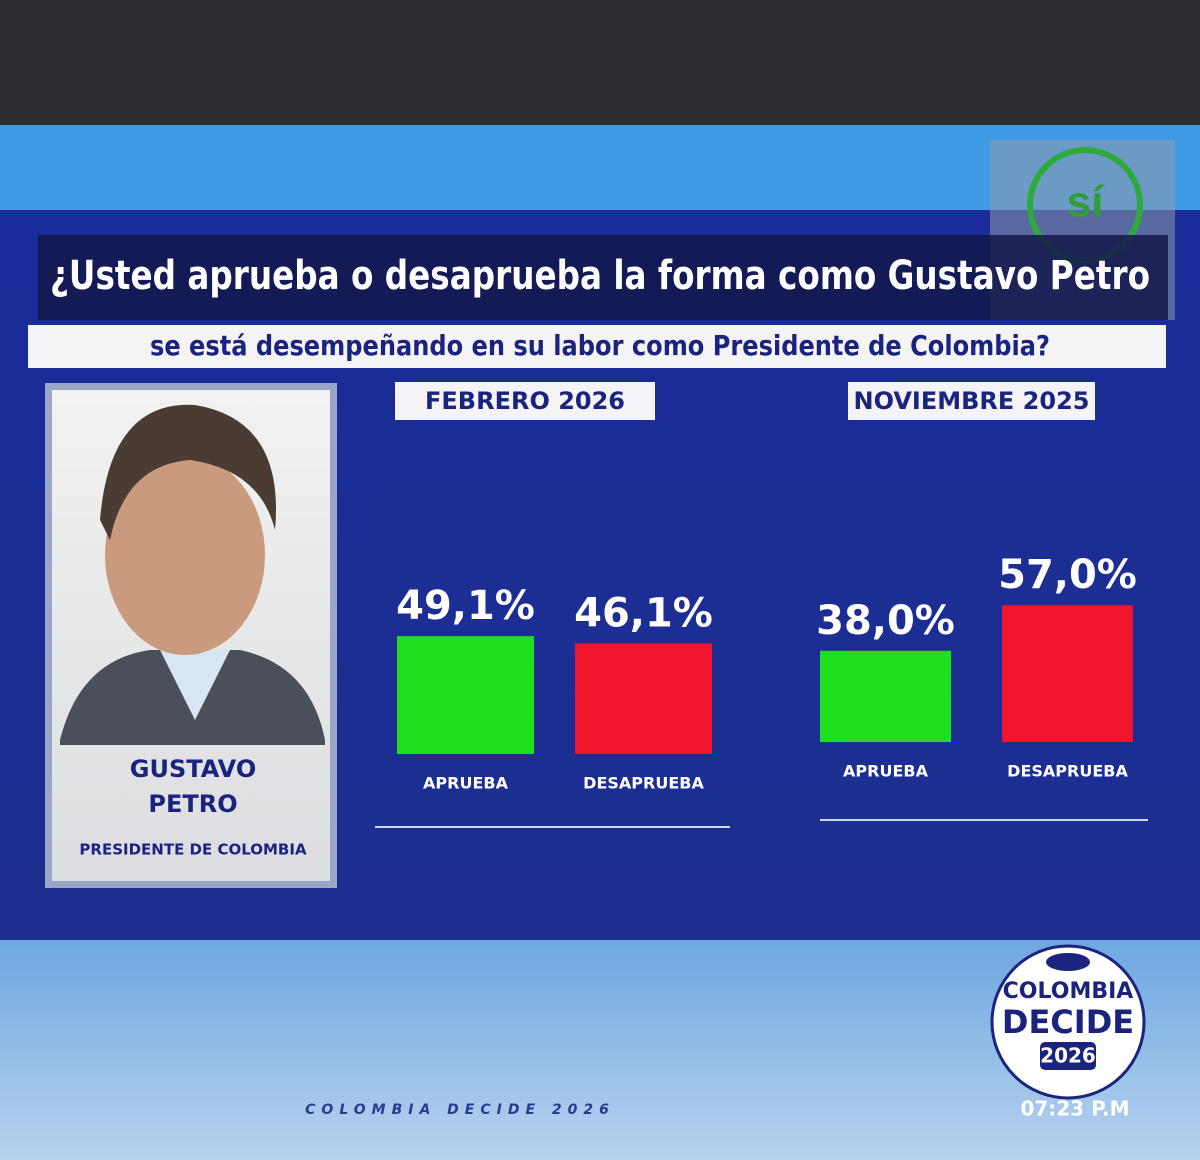 The width and height of the screenshot is (1200, 1160). Describe the element at coordinates (195, 685) in the screenshot. I see `photo-shirt` at that location.